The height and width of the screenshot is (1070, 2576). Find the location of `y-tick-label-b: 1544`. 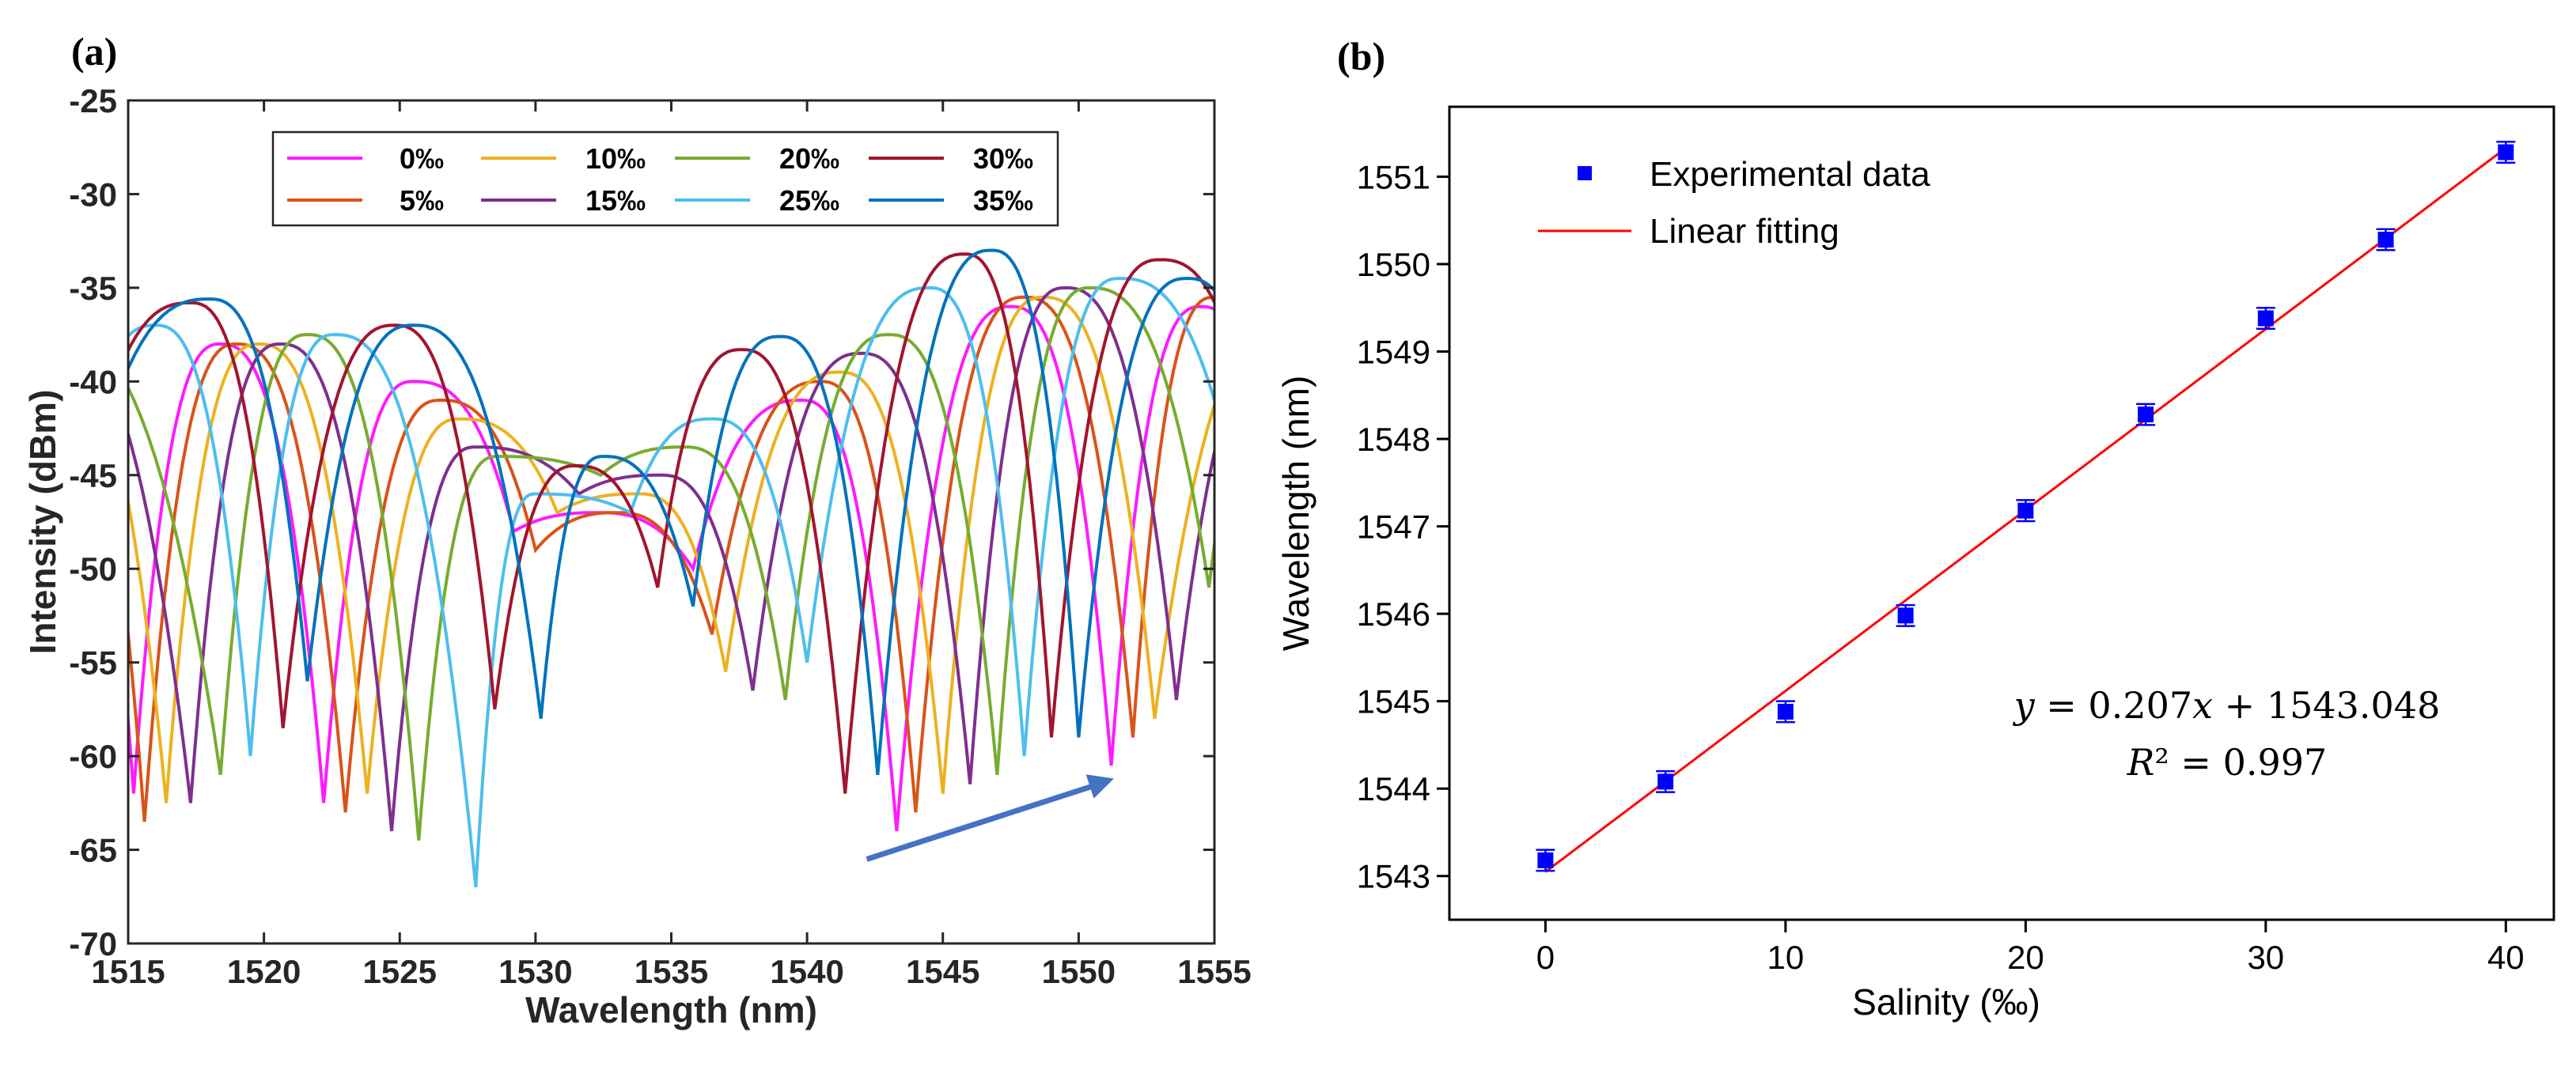

y-tick-label-b: 1544 is located at coordinates (1393, 789).